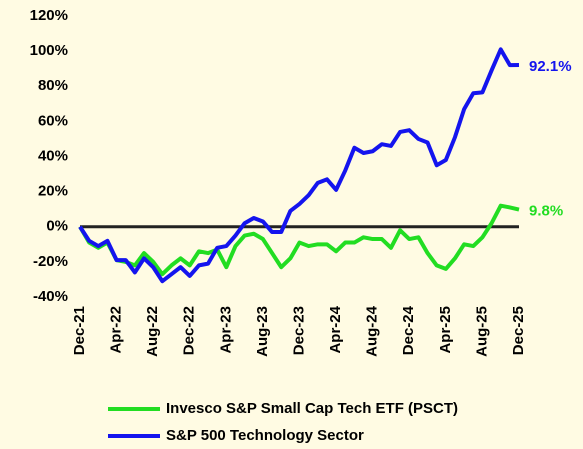  I want to click on x-tick-label: Apr-22, so click(116, 330).